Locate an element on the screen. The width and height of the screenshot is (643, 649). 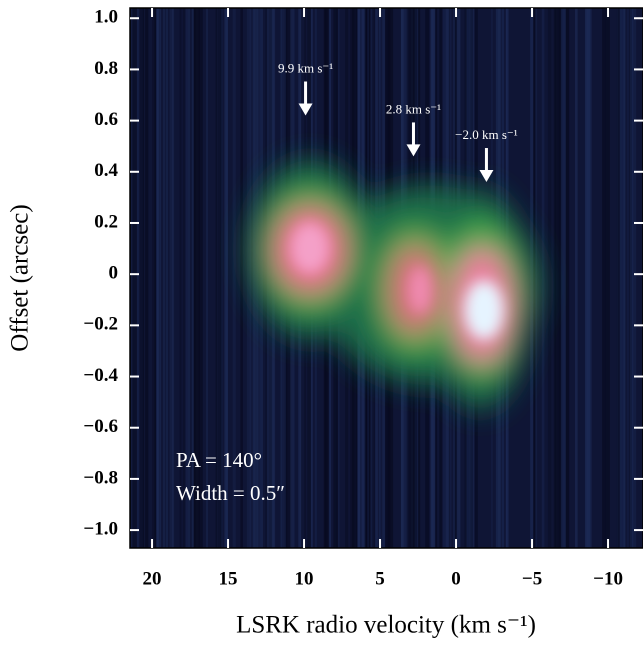
y-tick-label: −0.6 is located at coordinates (100, 426).